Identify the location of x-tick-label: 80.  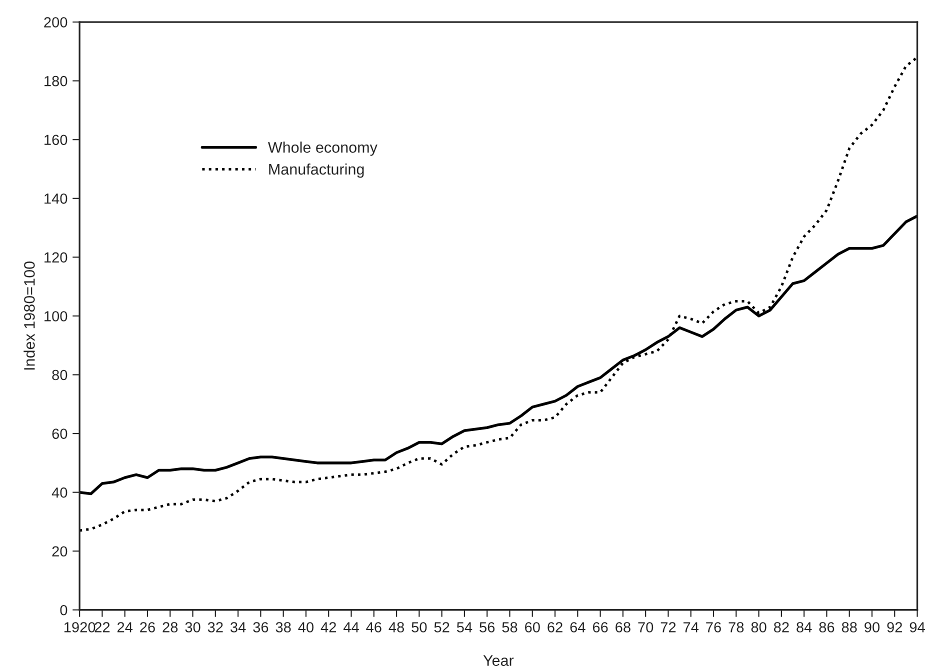
(758, 627).